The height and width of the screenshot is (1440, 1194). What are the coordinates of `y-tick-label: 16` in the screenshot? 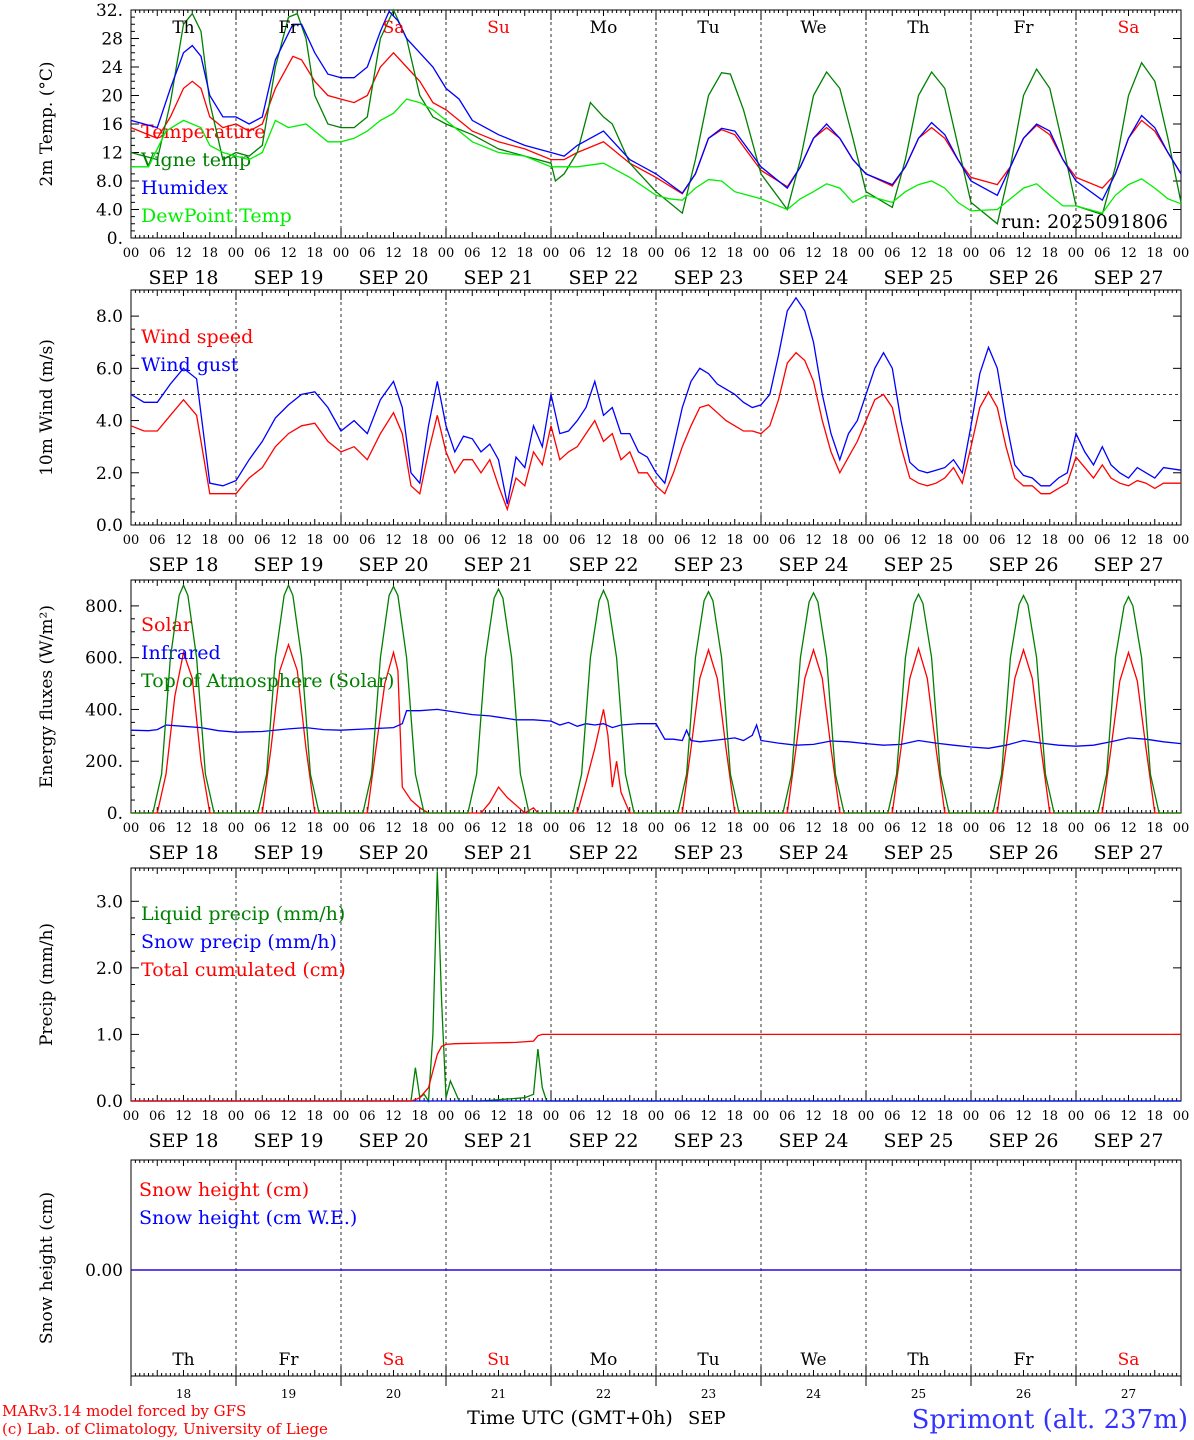 It's located at (112, 125).